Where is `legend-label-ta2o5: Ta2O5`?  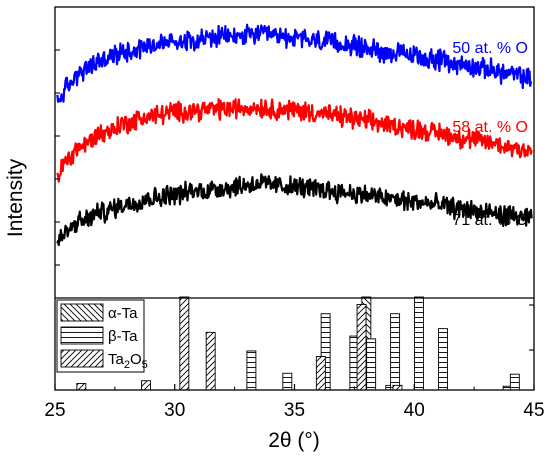
legend-label-ta2o5: Ta2O5 is located at coordinates (128, 361).